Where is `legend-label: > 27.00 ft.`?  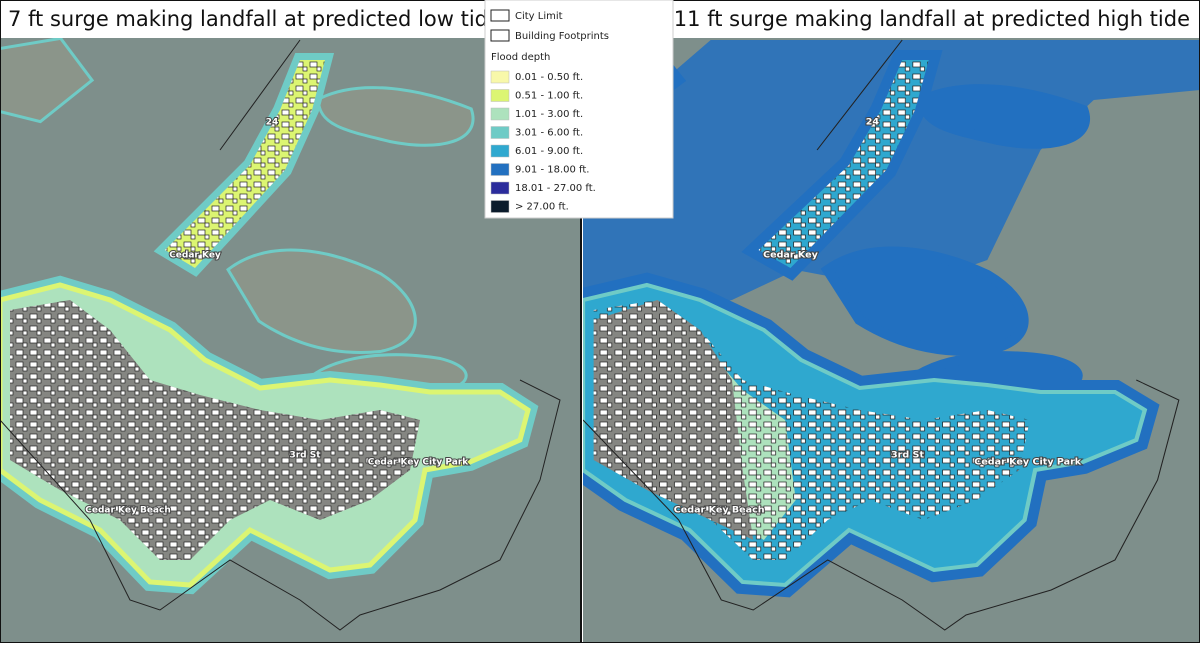
legend-label: > 27.00 ft. is located at coordinates (542, 207).